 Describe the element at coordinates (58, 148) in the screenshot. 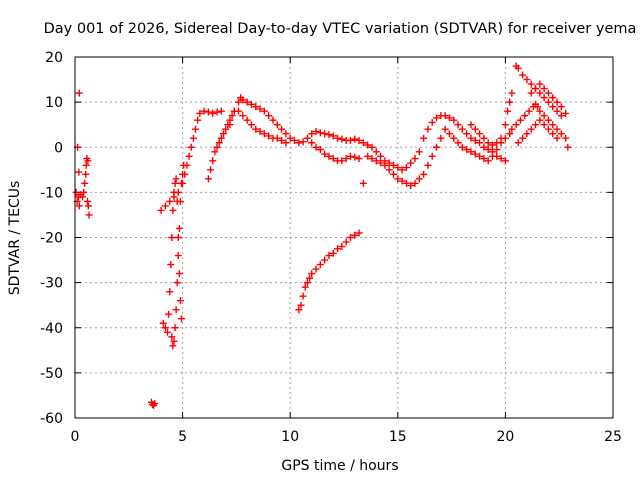

I see `y-tick-label: 0` at that location.